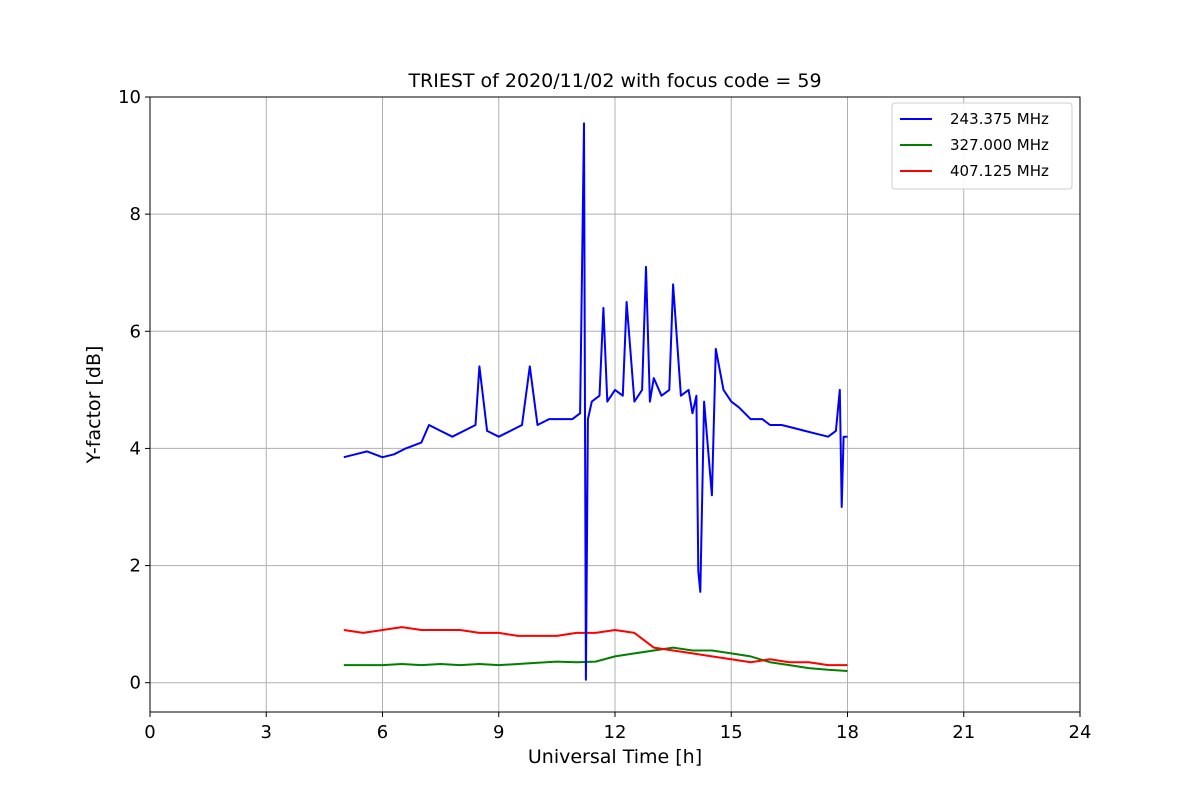 The image size is (1200, 800). I want to click on y-tick-label: 6, so click(135, 331).